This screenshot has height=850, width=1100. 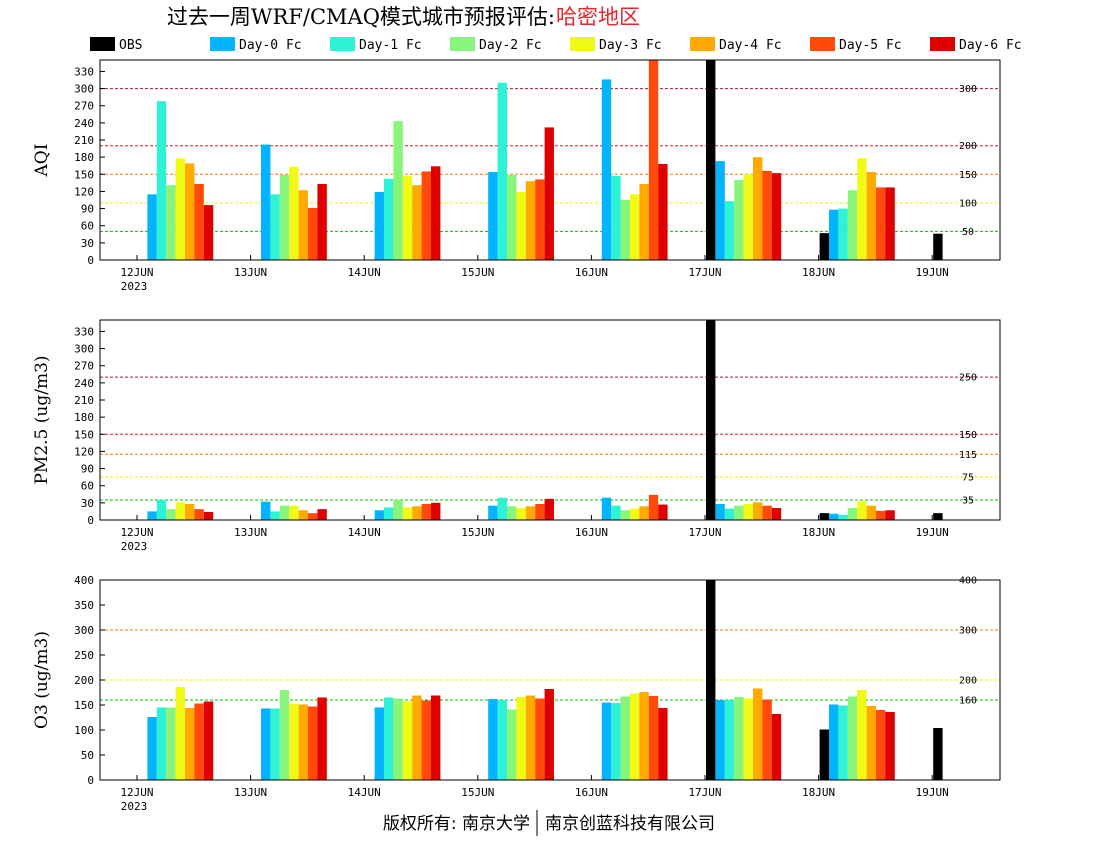 I want to click on y-tick-label: 0, so click(x=90, y=780).